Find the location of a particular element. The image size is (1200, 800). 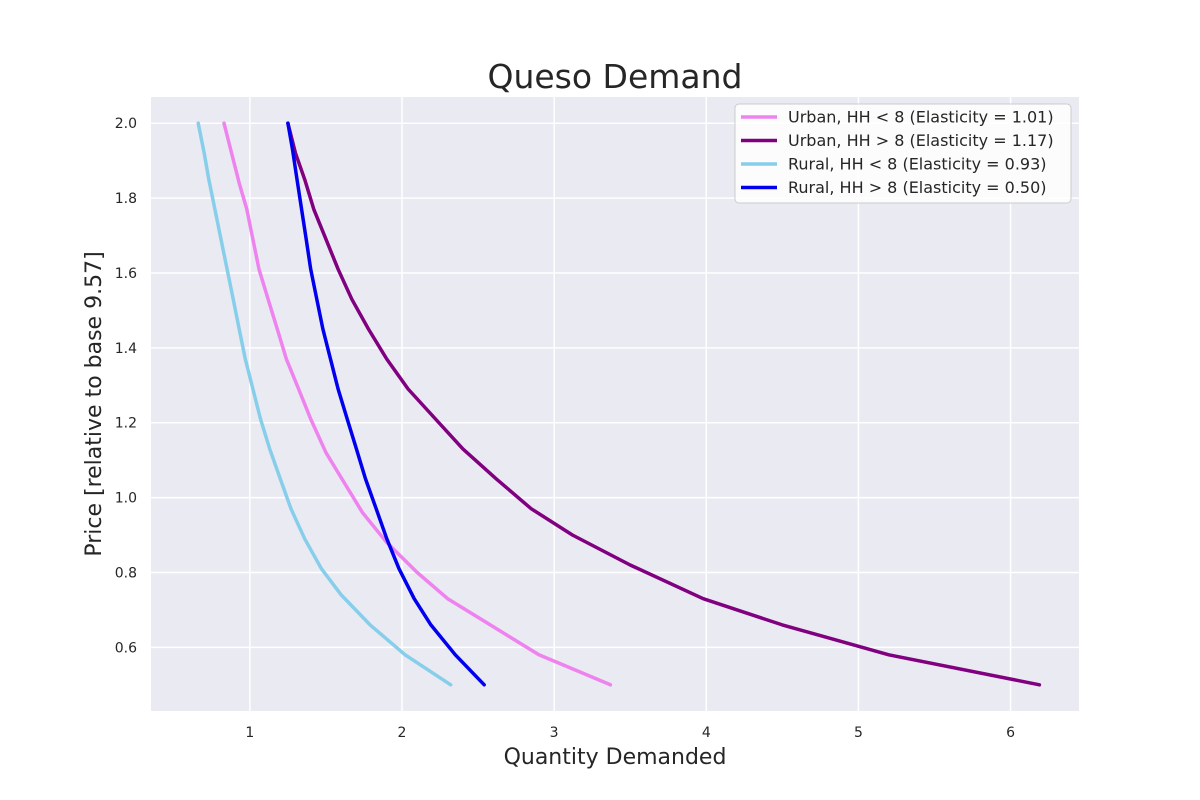

y-tick-label: 1.6 is located at coordinates (126, 274).